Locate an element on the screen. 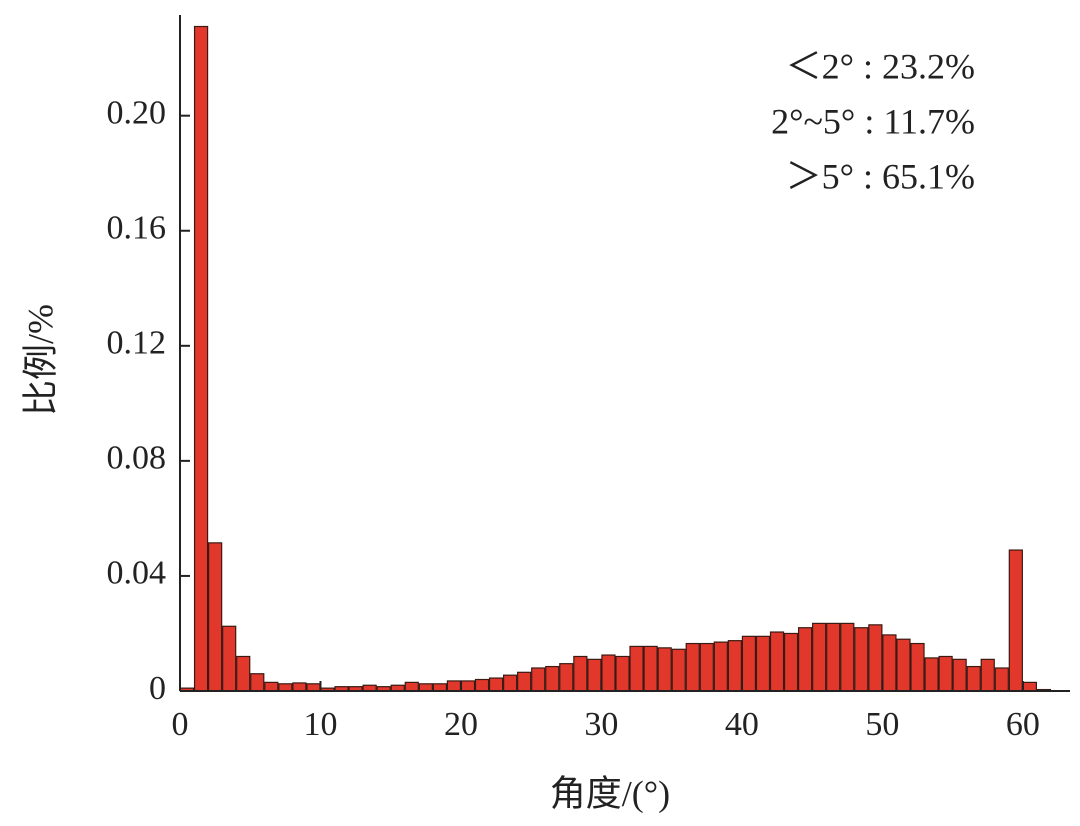 This screenshot has width=1080, height=826. y-tick-label: 0 is located at coordinates (157, 688).